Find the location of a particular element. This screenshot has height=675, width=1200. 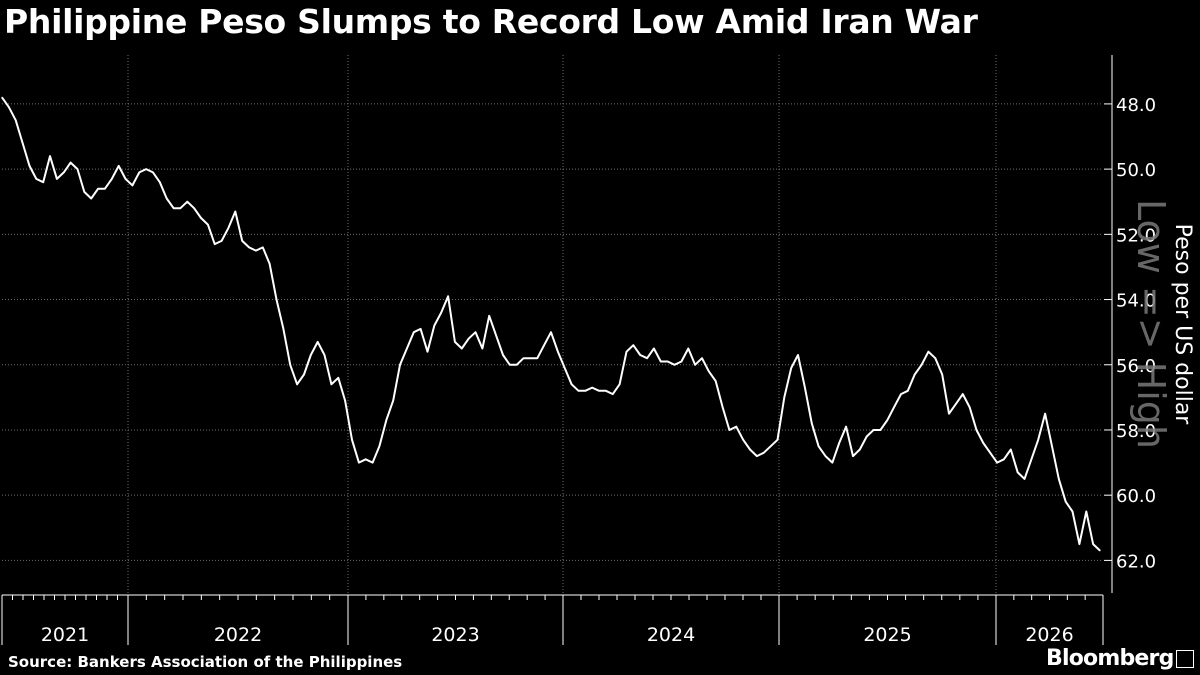

x-tick-label: 2021 is located at coordinates (65, 635).